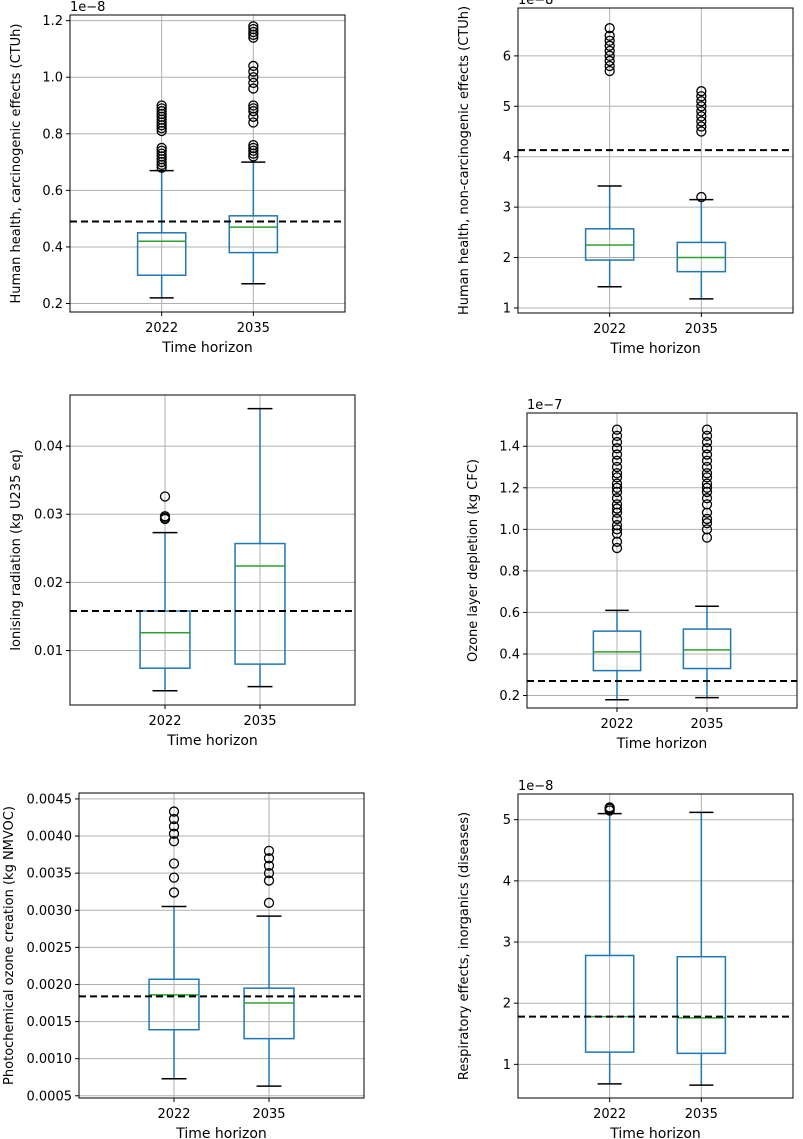  I want to click on y-tick-label: 0.0015, so click(50, 1022).